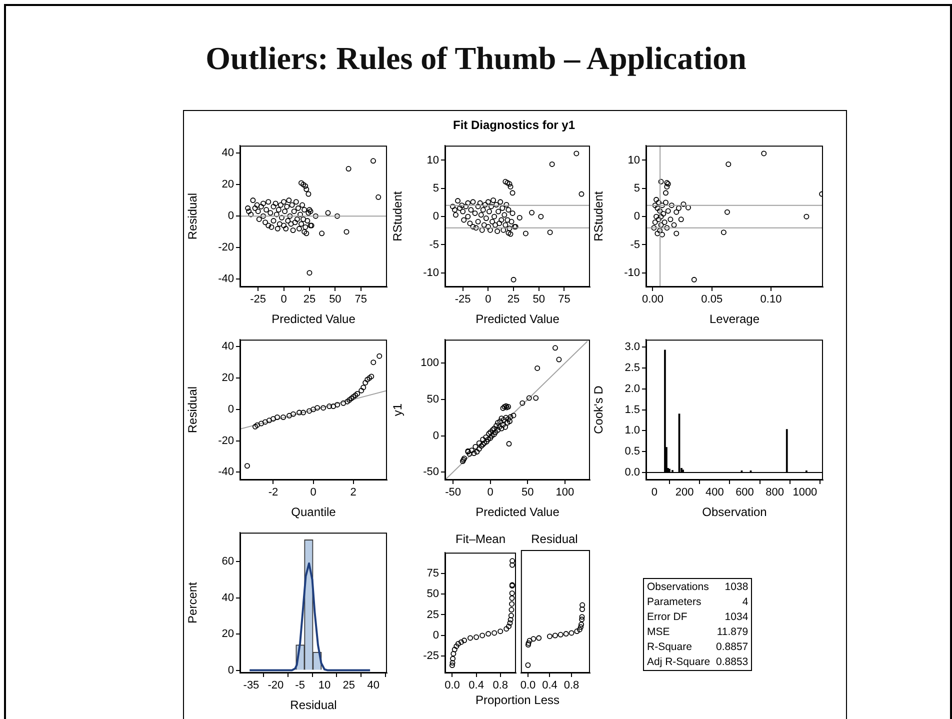 The height and width of the screenshot is (719, 952). I want to click on y-tick-label: 1.0, so click(632, 430).